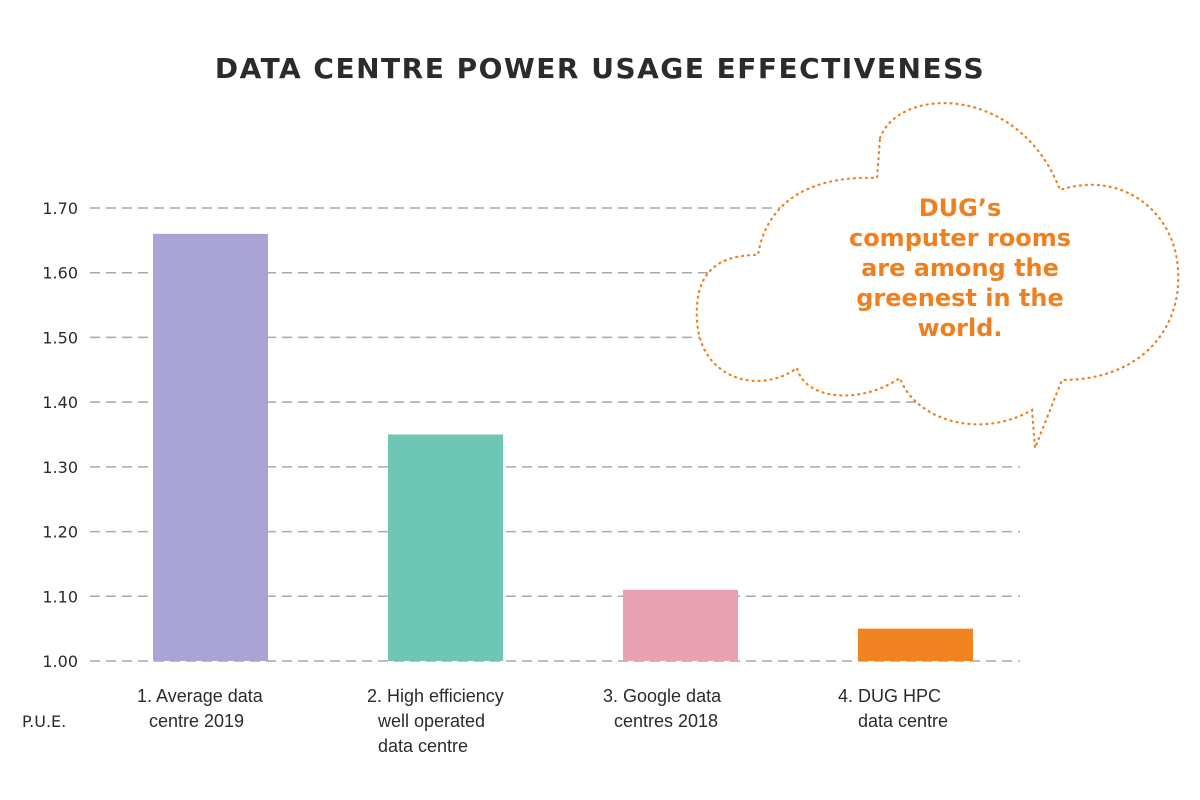 The image size is (1200, 800). What do you see at coordinates (600, 68) in the screenshot?
I see `chart-title: DATA CENTRE POWER USAGE EFFECTIVENESS` at bounding box center [600, 68].